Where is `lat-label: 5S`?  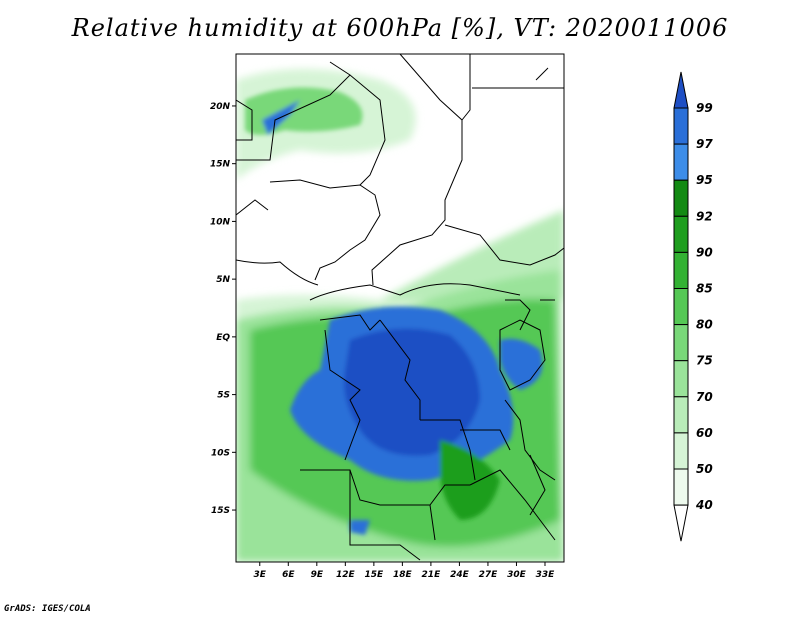
lat-label: 5S is located at coordinates (223, 396).